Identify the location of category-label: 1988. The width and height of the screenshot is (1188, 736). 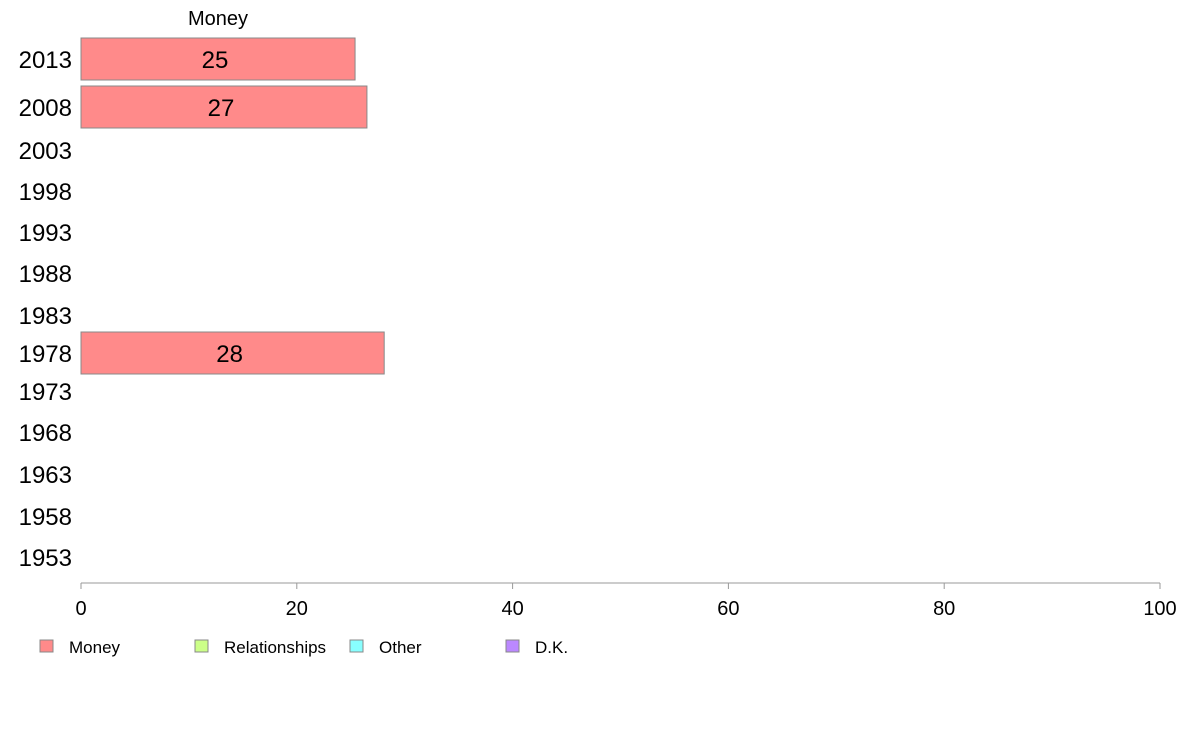
(45, 274).